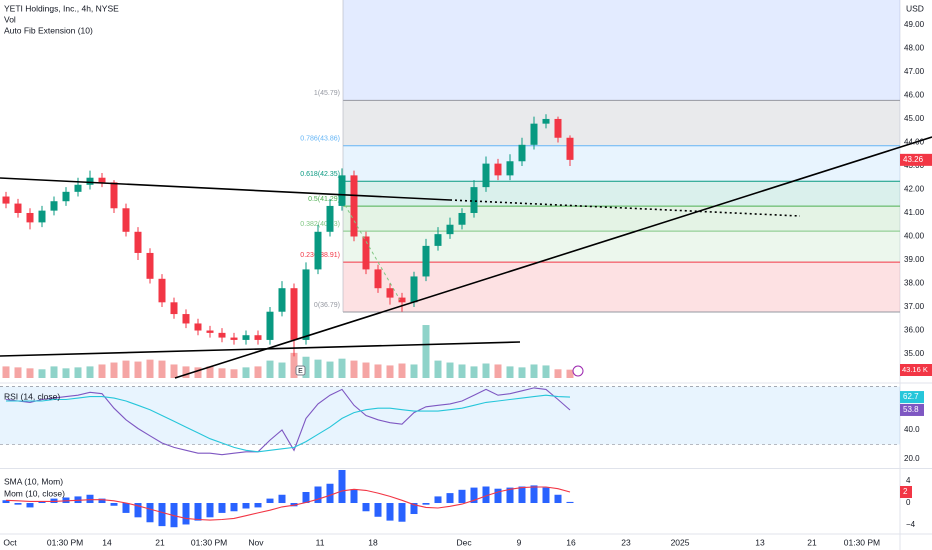 Image resolution: width=932 pixels, height=550 pixels. Describe the element at coordinates (33, 481) in the screenshot. I see `sma-legend: SMA (10, Mom)` at that location.